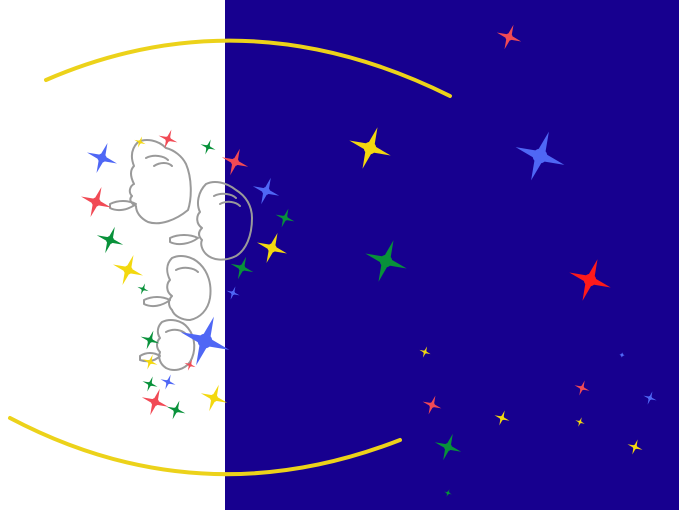 This screenshot has height=510, width=679. What do you see at coordinates (248, 68) in the screenshot?
I see `top-arc` at bounding box center [248, 68].